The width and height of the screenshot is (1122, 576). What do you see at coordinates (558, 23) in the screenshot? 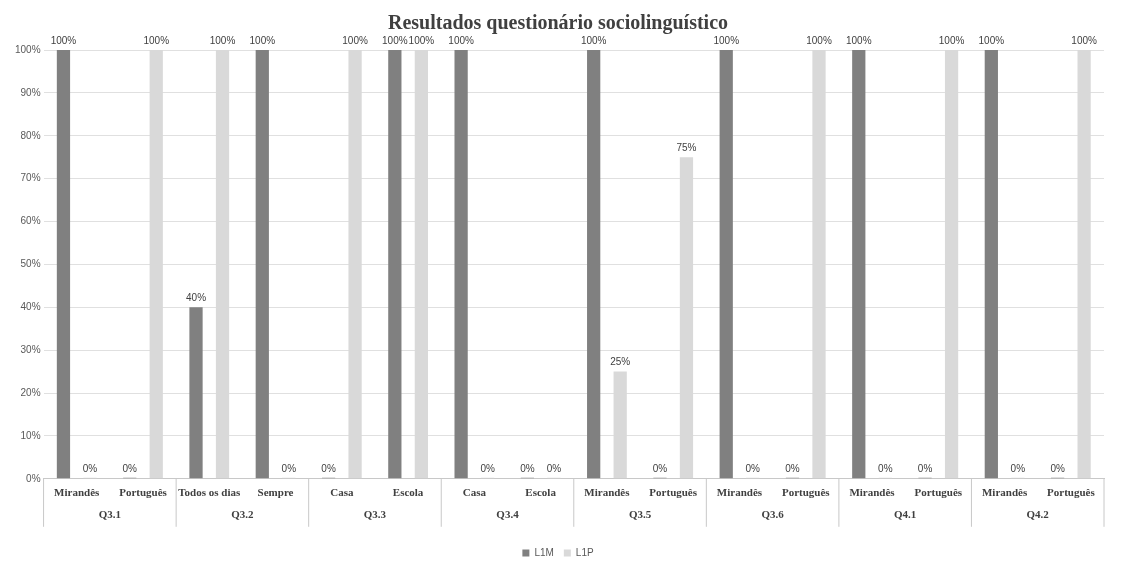
I see `chart-title: Resultados questionário sociolinguístico` at bounding box center [558, 23].